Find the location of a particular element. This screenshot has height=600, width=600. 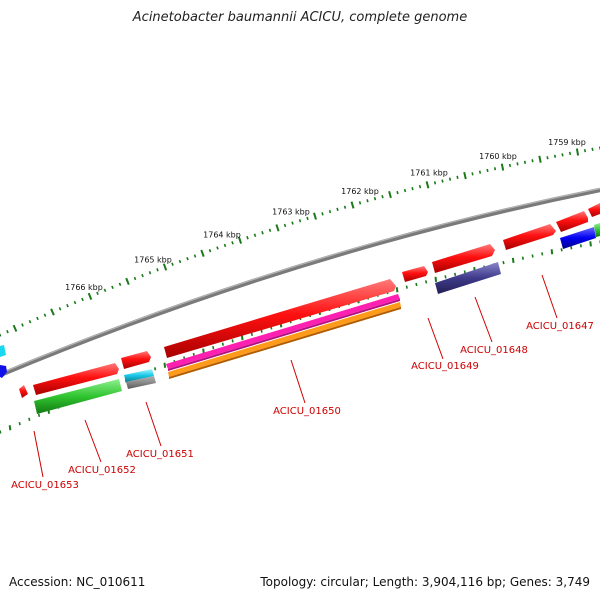

magenta-feature is located at coordinates (283, 331).